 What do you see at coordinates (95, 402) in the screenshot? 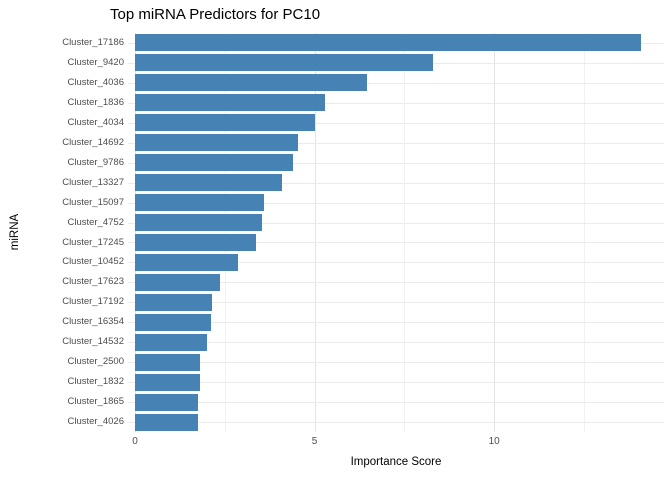
I see `y-tick-label: Cluster_1865` at bounding box center [95, 402].